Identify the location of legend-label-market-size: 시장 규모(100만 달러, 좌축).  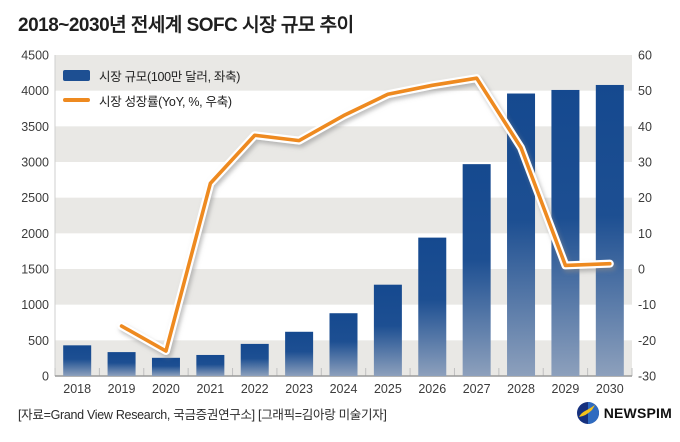
(170, 76).